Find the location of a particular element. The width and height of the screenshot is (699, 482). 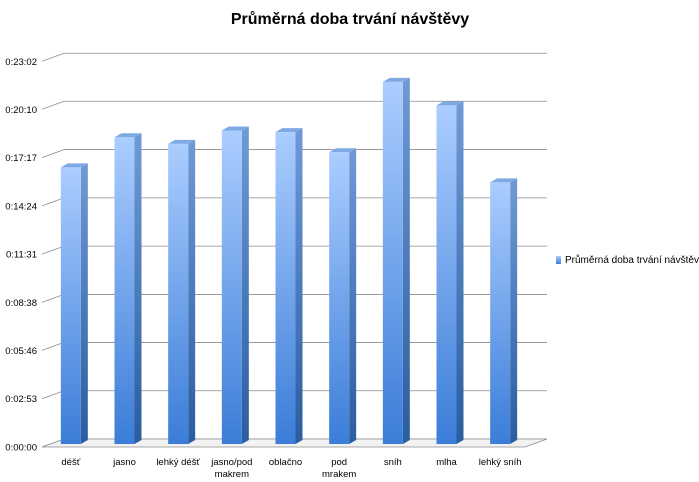

y-tick-label: 0:02:53 is located at coordinates (21, 399).